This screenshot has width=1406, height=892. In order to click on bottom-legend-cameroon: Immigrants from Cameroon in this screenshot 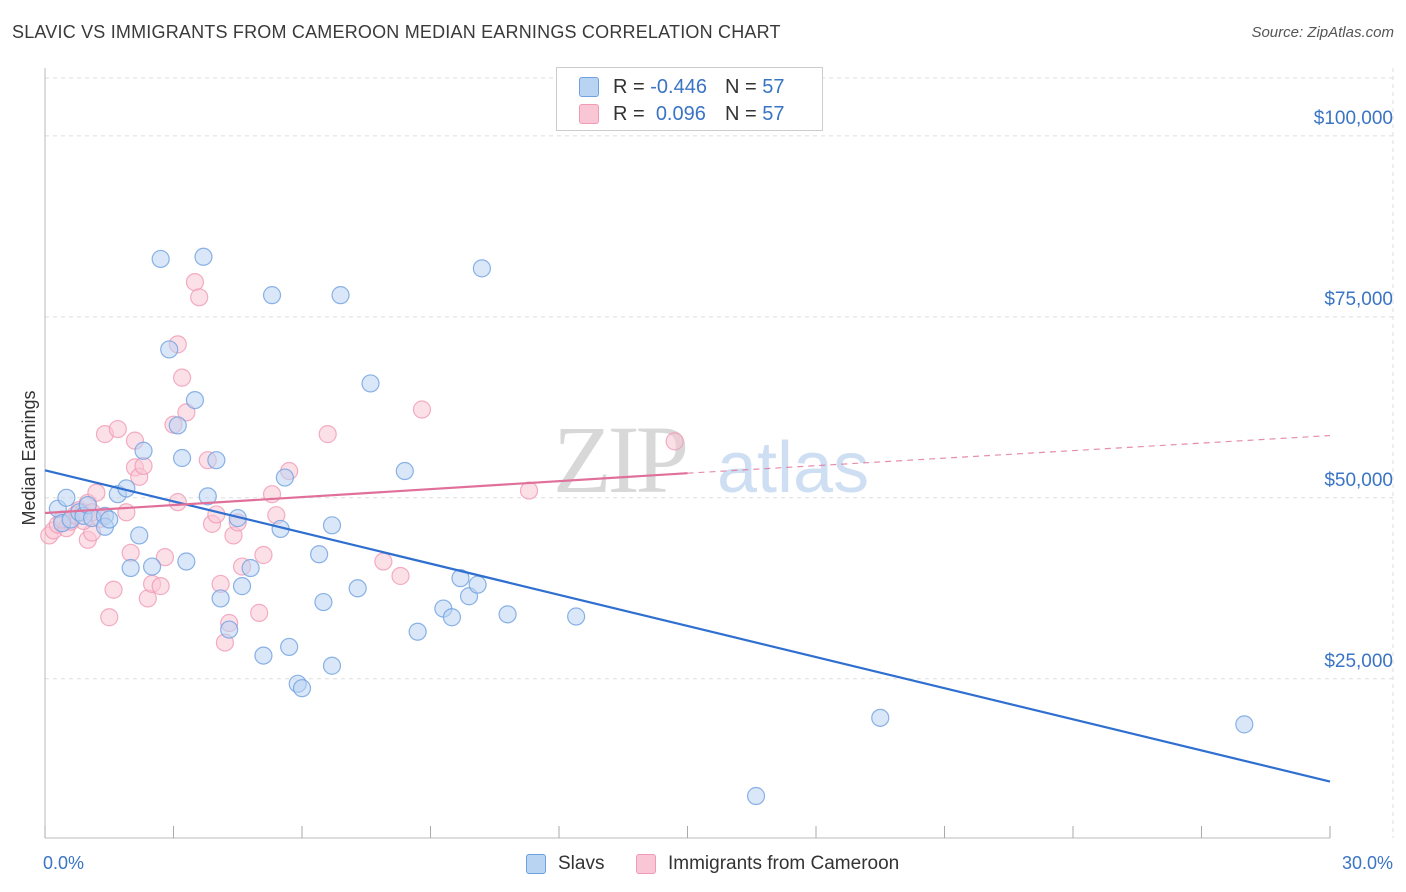, I will do `click(767, 864)`.